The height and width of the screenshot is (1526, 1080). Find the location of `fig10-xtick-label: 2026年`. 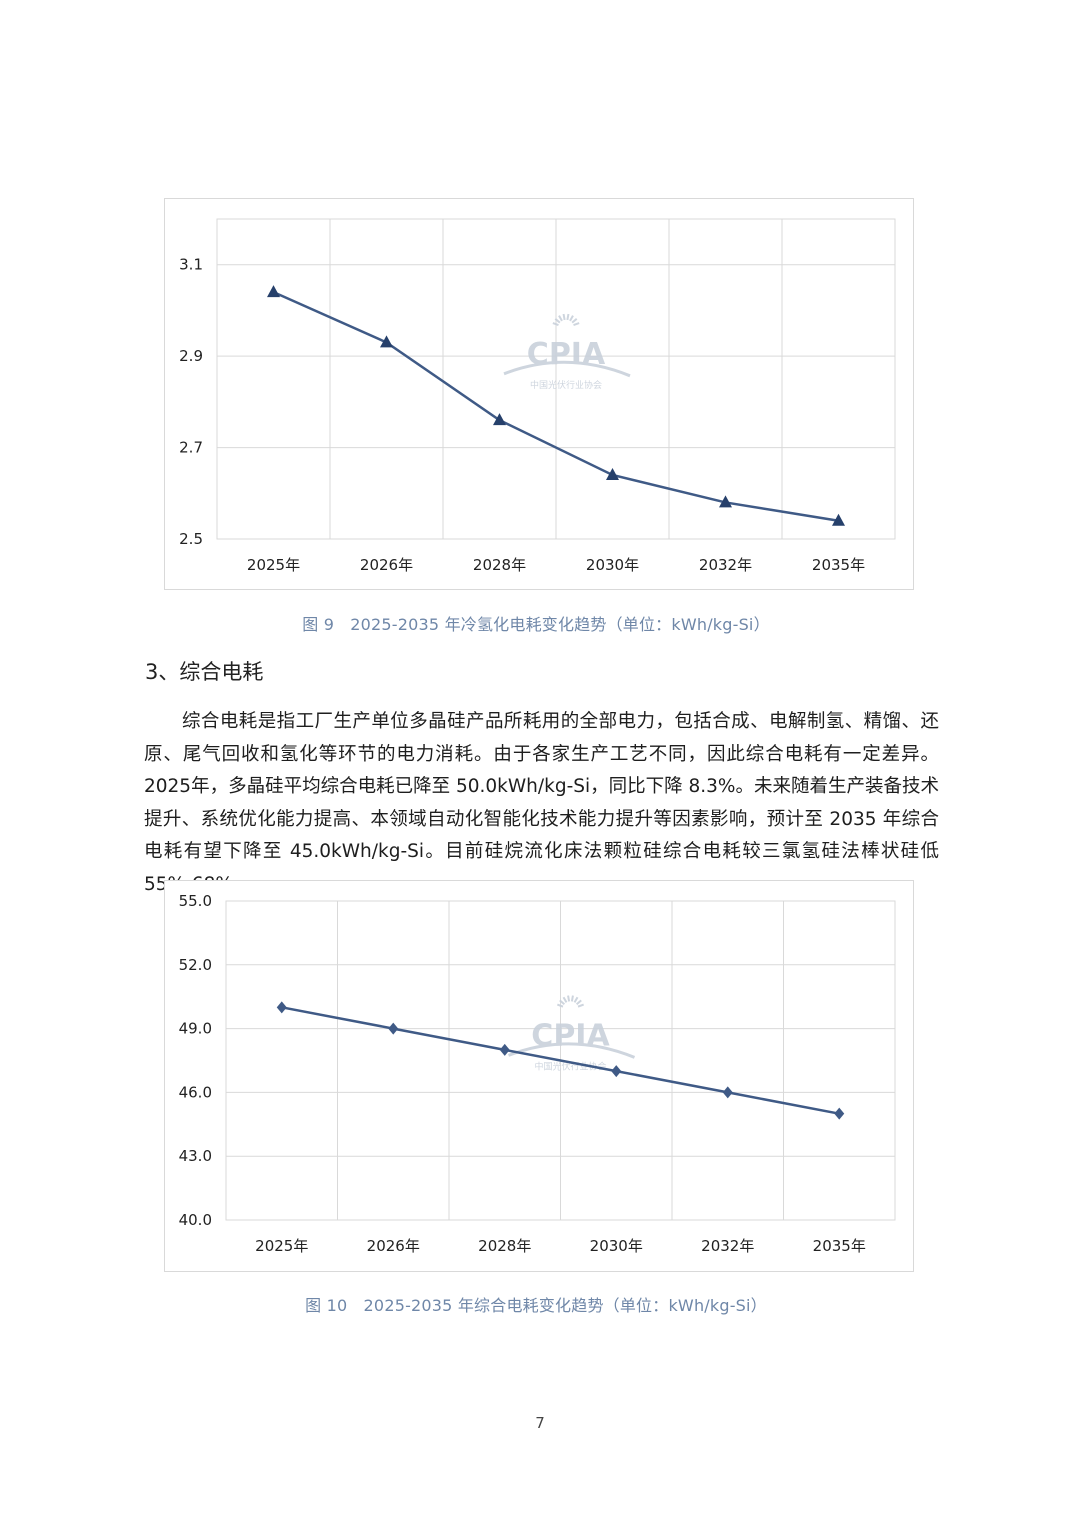

fig10-xtick-label: 2026年 is located at coordinates (393, 1246).